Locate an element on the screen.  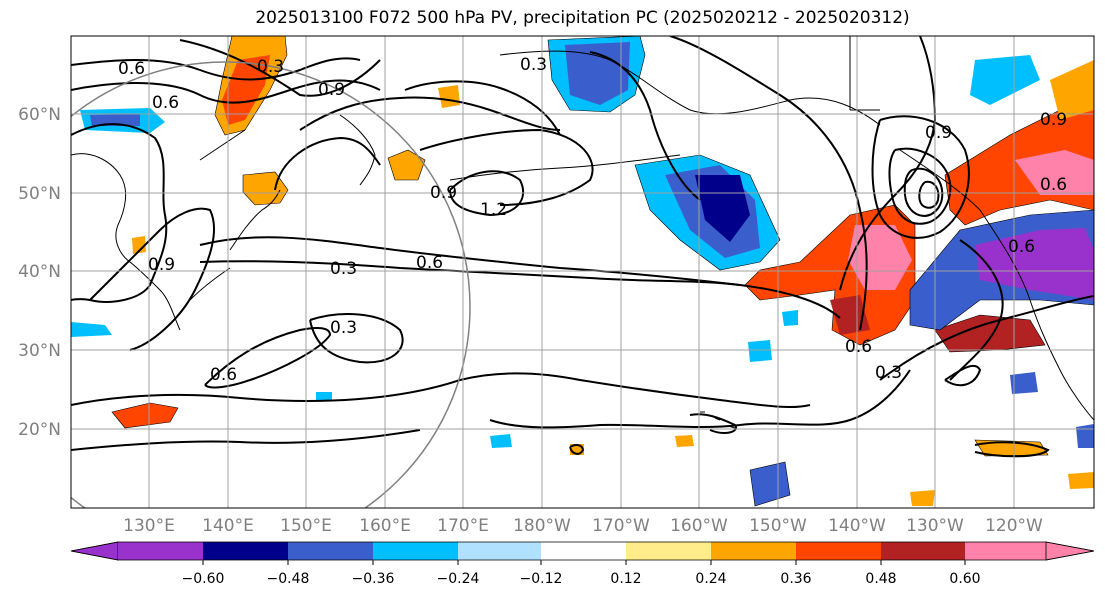
colorbar-label: −0.48 is located at coordinates (288, 579).